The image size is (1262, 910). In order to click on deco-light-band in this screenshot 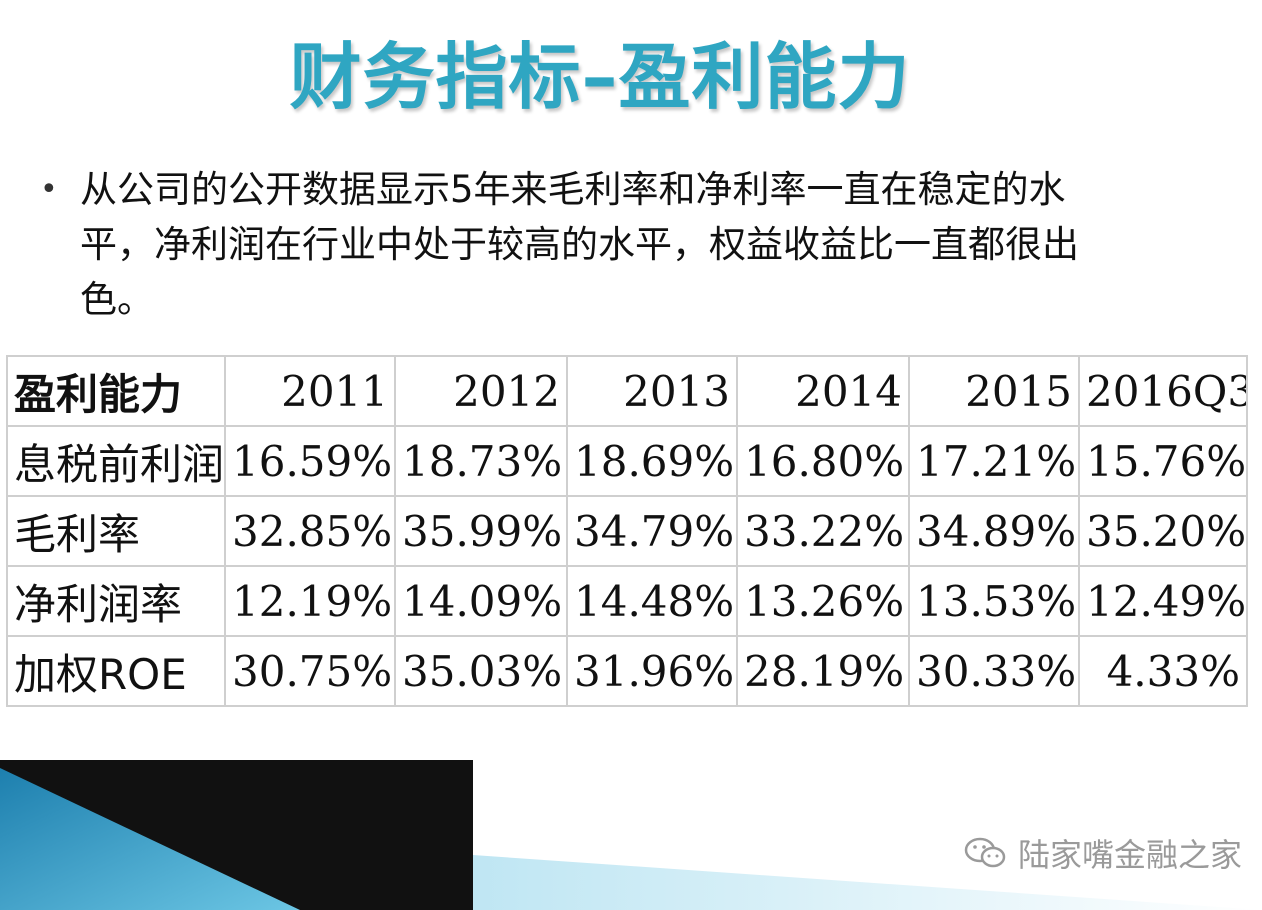, I will do `click(867, 882)`.